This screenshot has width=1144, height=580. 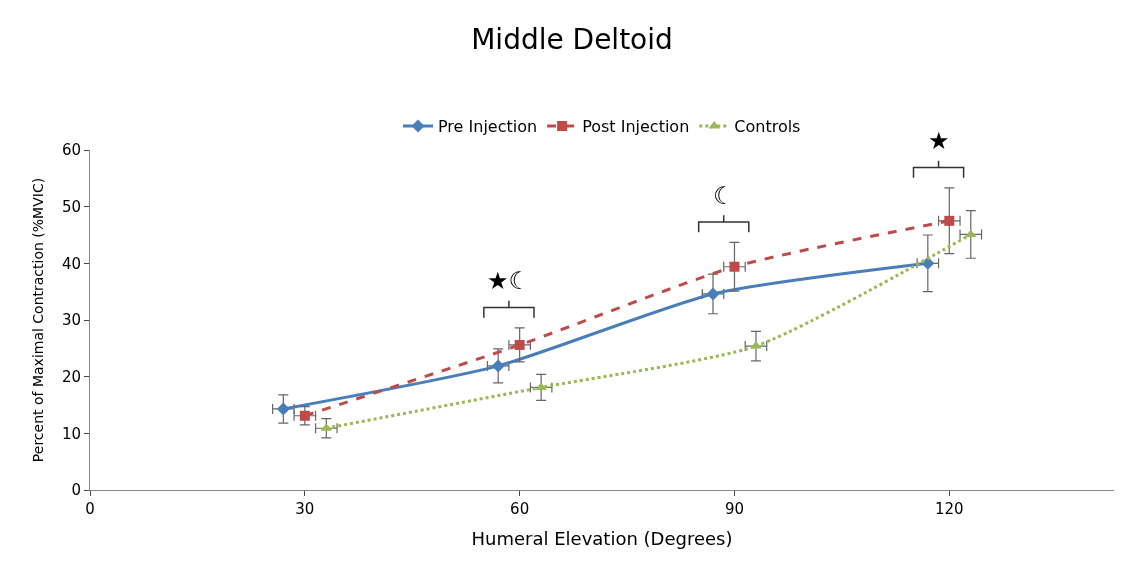 I want to click on y-tick-label: 30, so click(x=71, y=320).